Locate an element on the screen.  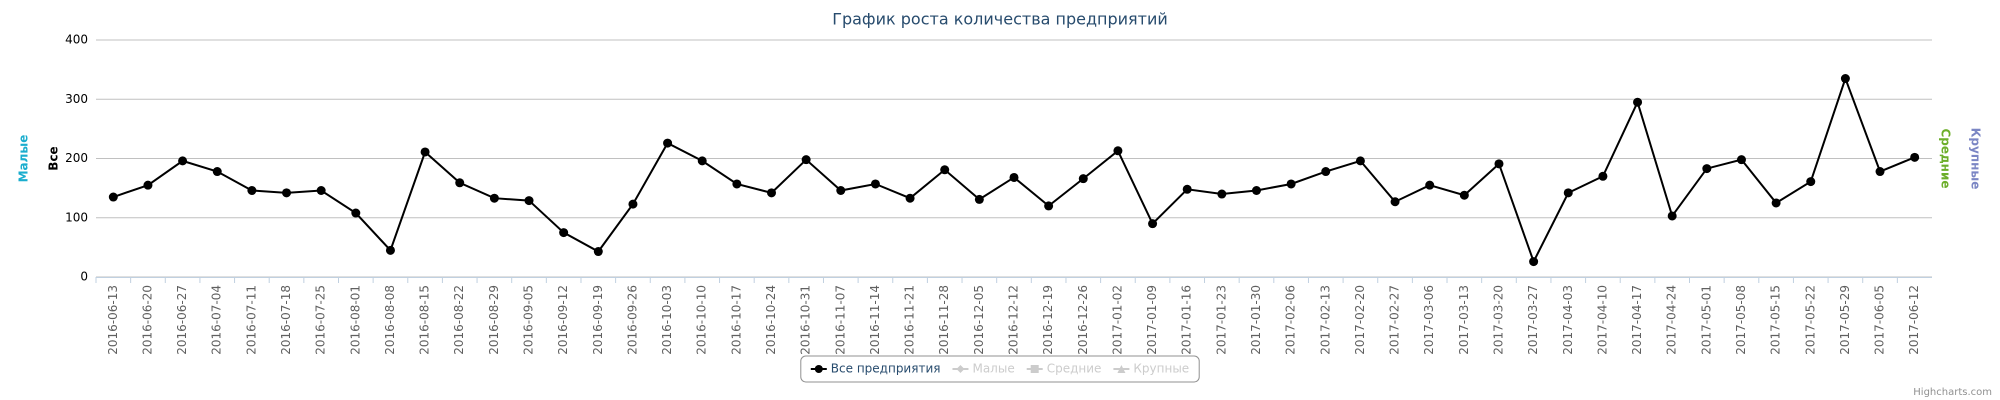
x-tick-label: 2016-12-12 is located at coordinates (1014, 320).